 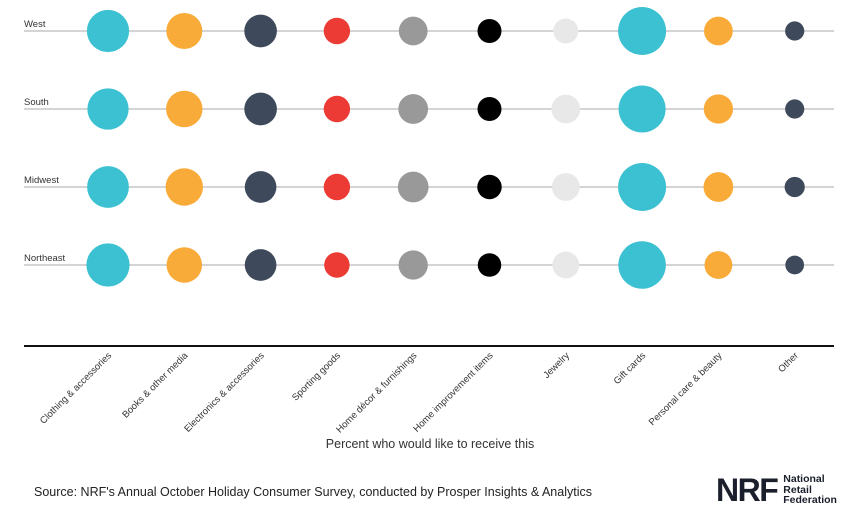 What do you see at coordinates (224, 392) in the screenshot?
I see `category-label-electronics-accessories: Electronics & accessories` at bounding box center [224, 392].